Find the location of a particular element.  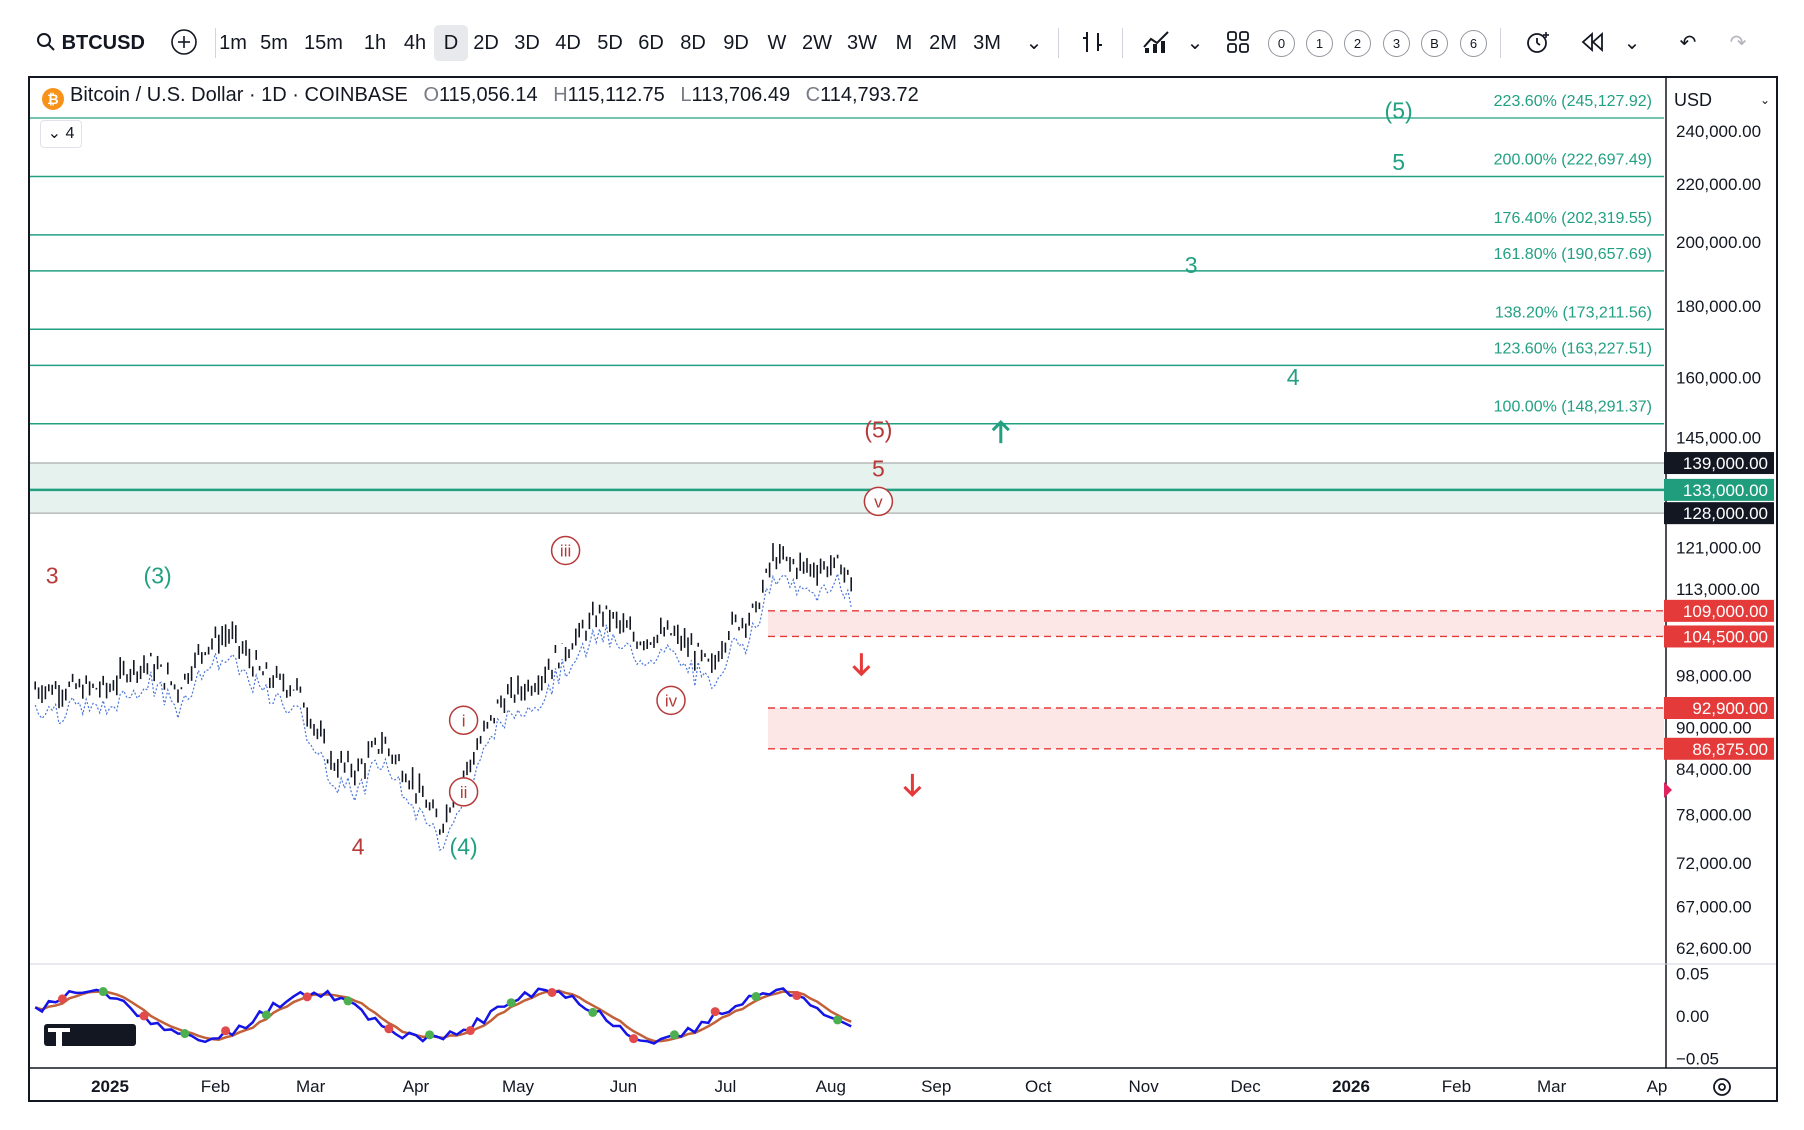

bar-style-button is located at coordinates (1093, 43).